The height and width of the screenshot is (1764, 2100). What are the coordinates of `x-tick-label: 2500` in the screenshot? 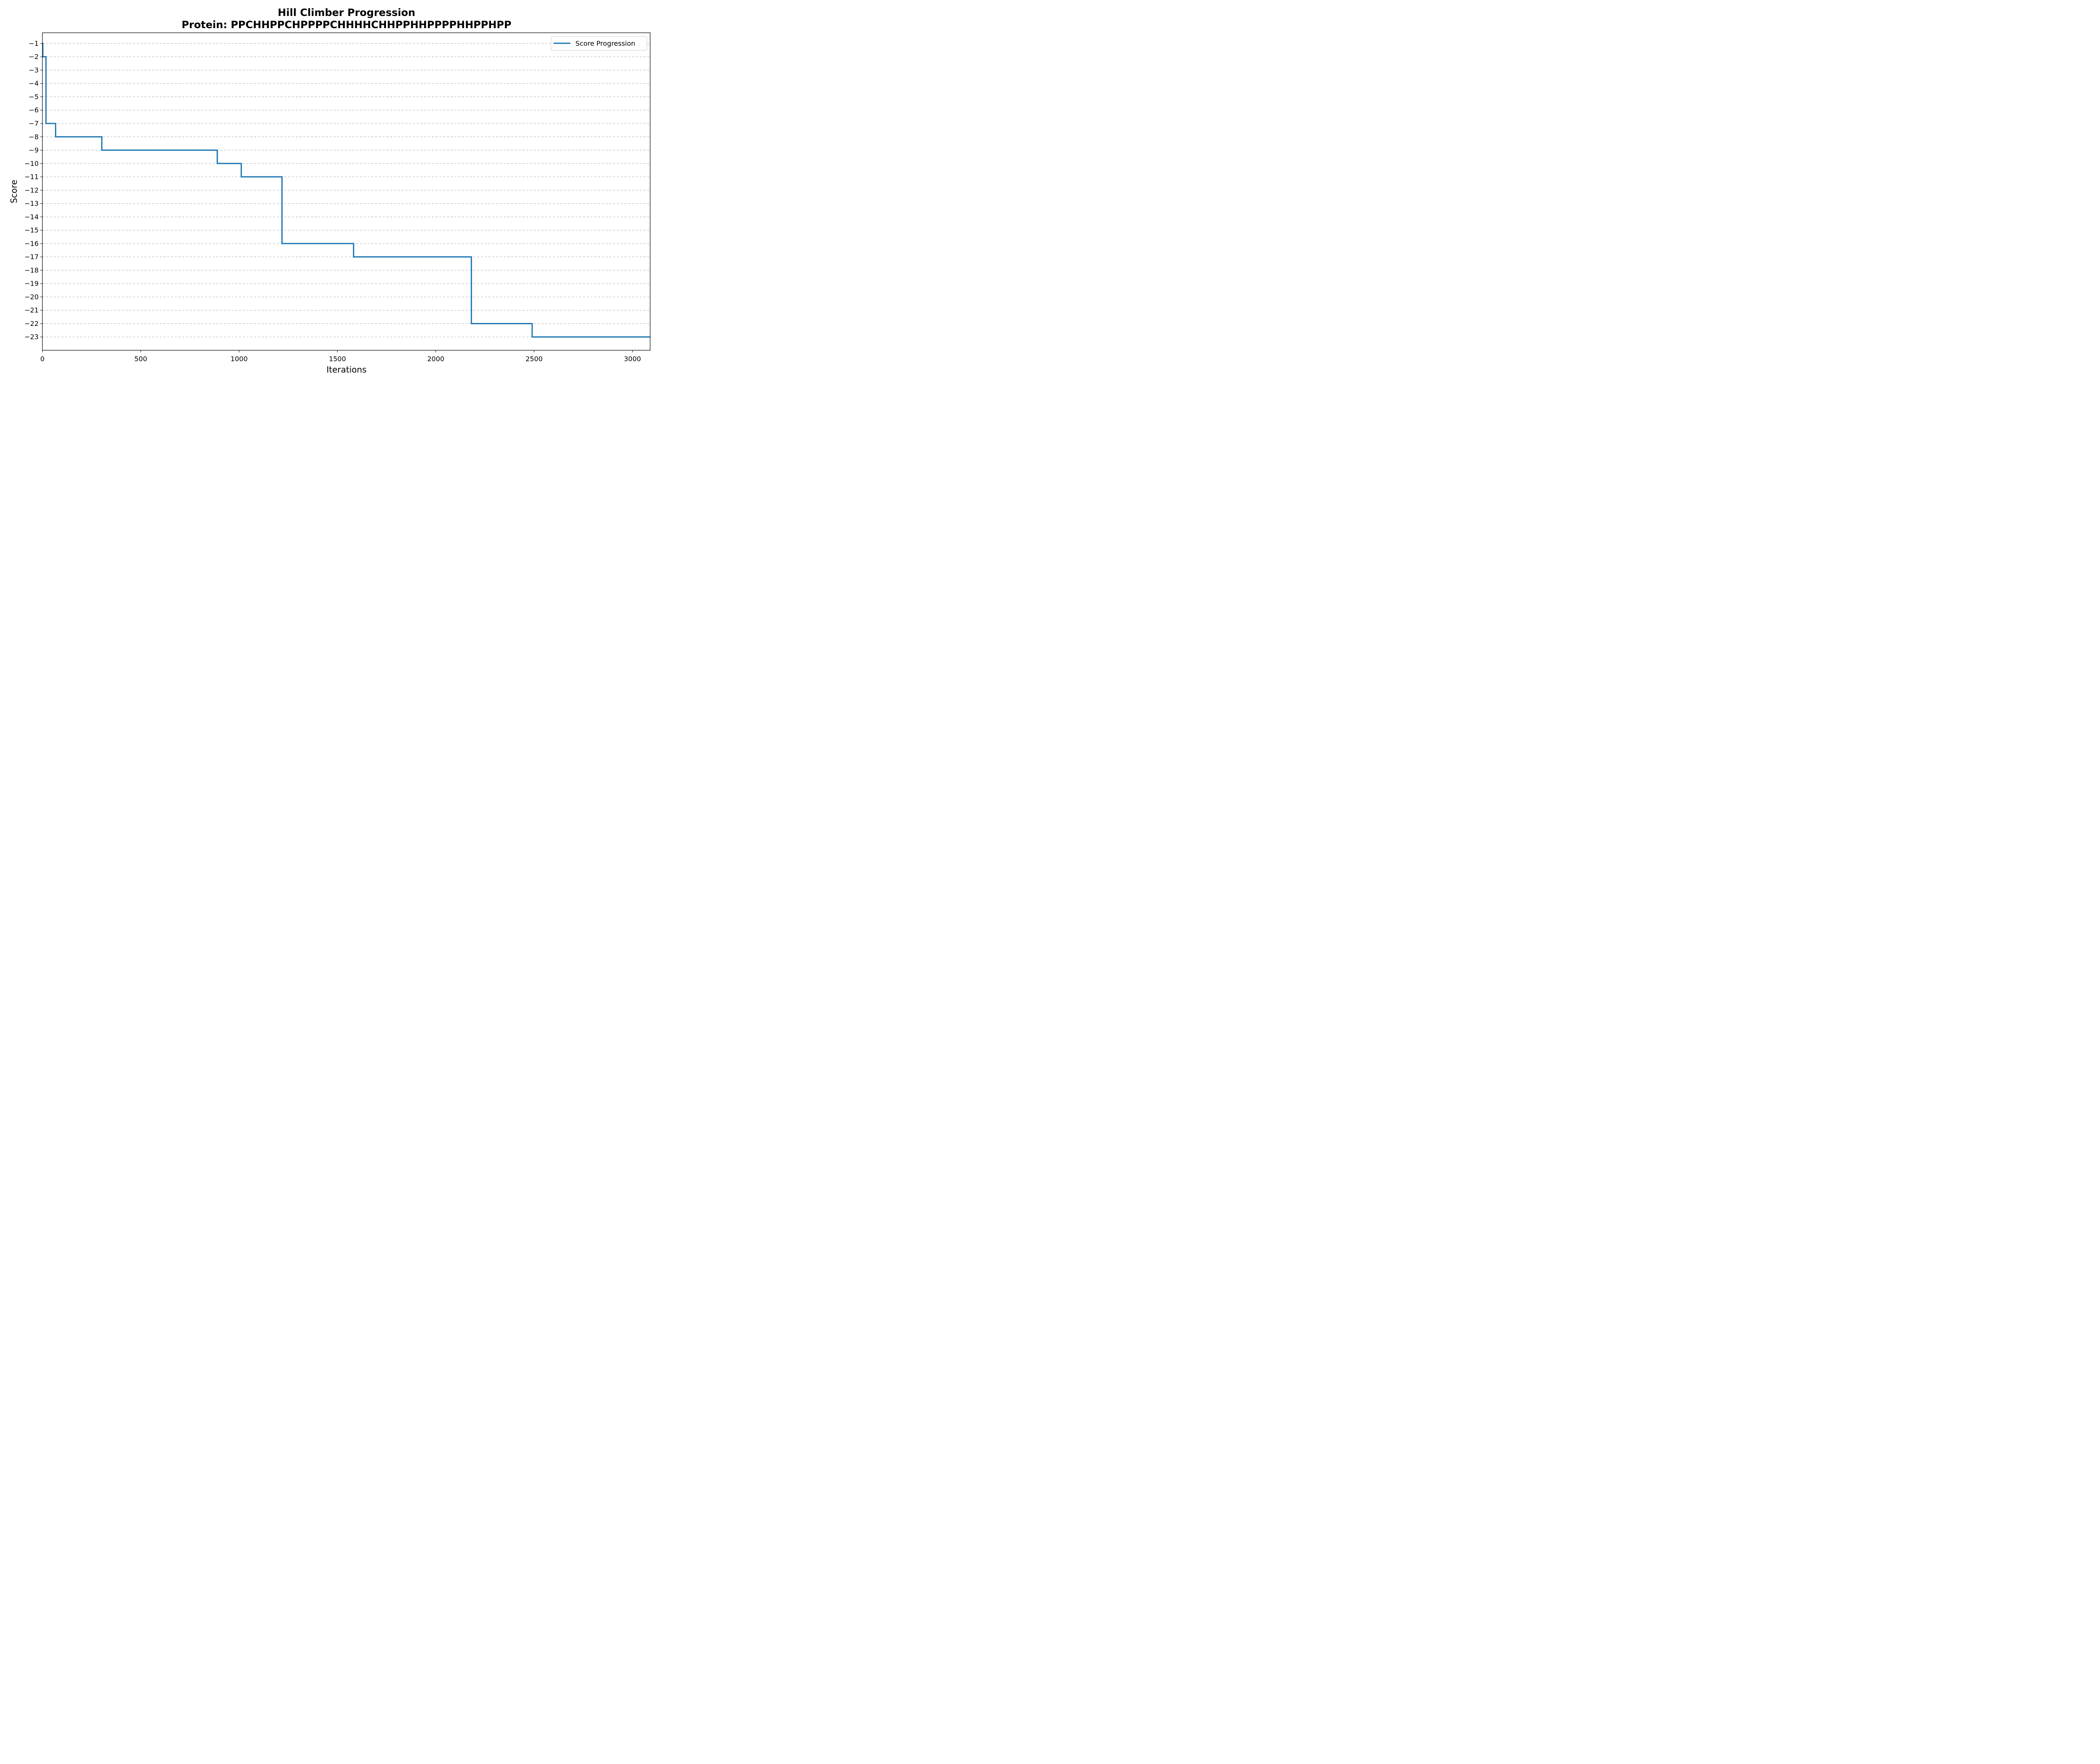 It's located at (534, 359).